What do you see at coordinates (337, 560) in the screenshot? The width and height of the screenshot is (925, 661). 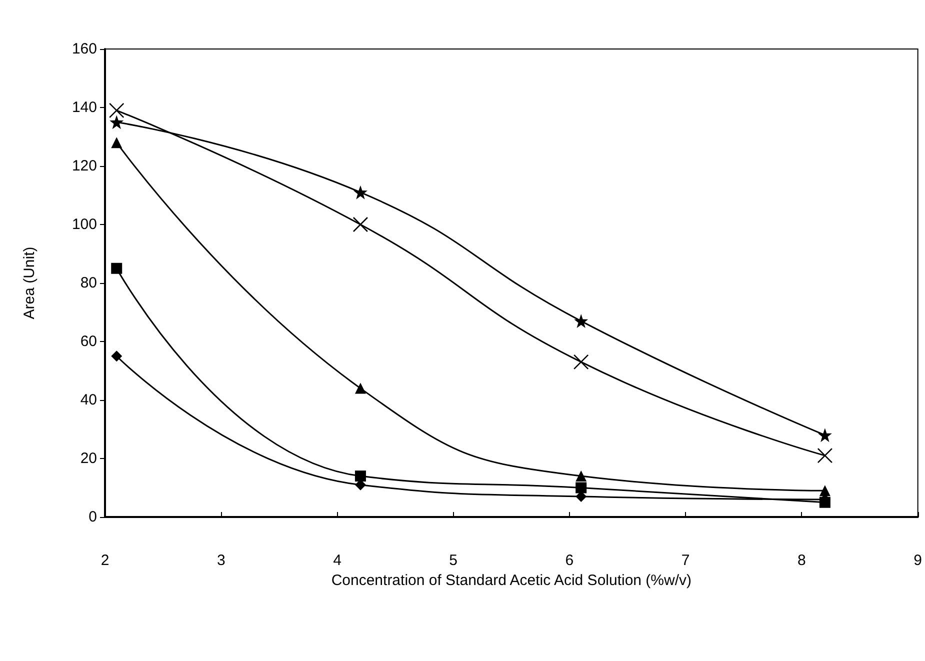 I see `x-tick-label: 4` at bounding box center [337, 560].